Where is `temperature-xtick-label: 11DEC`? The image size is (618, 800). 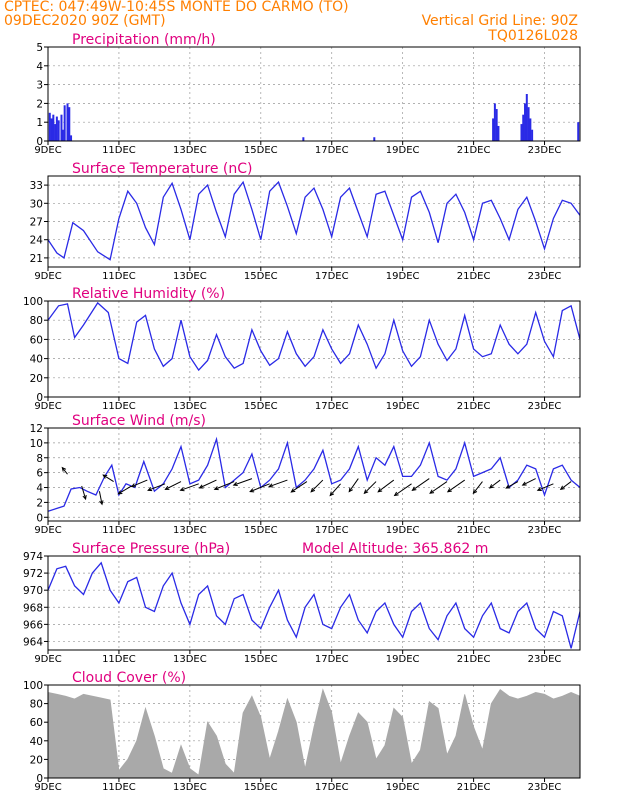 temperature-xtick-label: 11DEC is located at coordinates (119, 276).